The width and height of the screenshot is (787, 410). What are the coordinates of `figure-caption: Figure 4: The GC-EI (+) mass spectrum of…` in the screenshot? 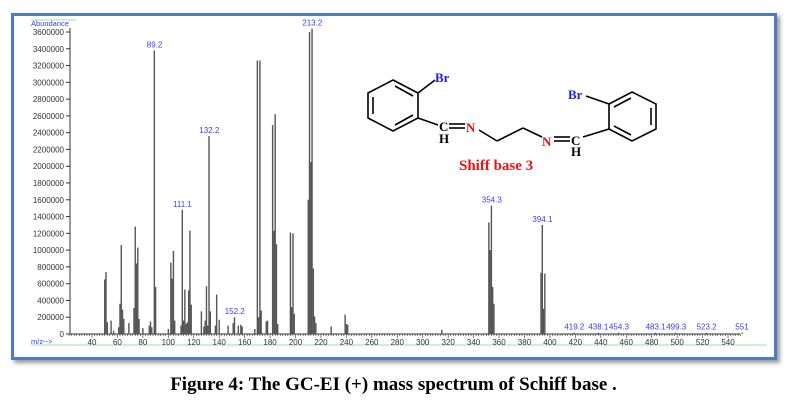 It's located at (393, 384).